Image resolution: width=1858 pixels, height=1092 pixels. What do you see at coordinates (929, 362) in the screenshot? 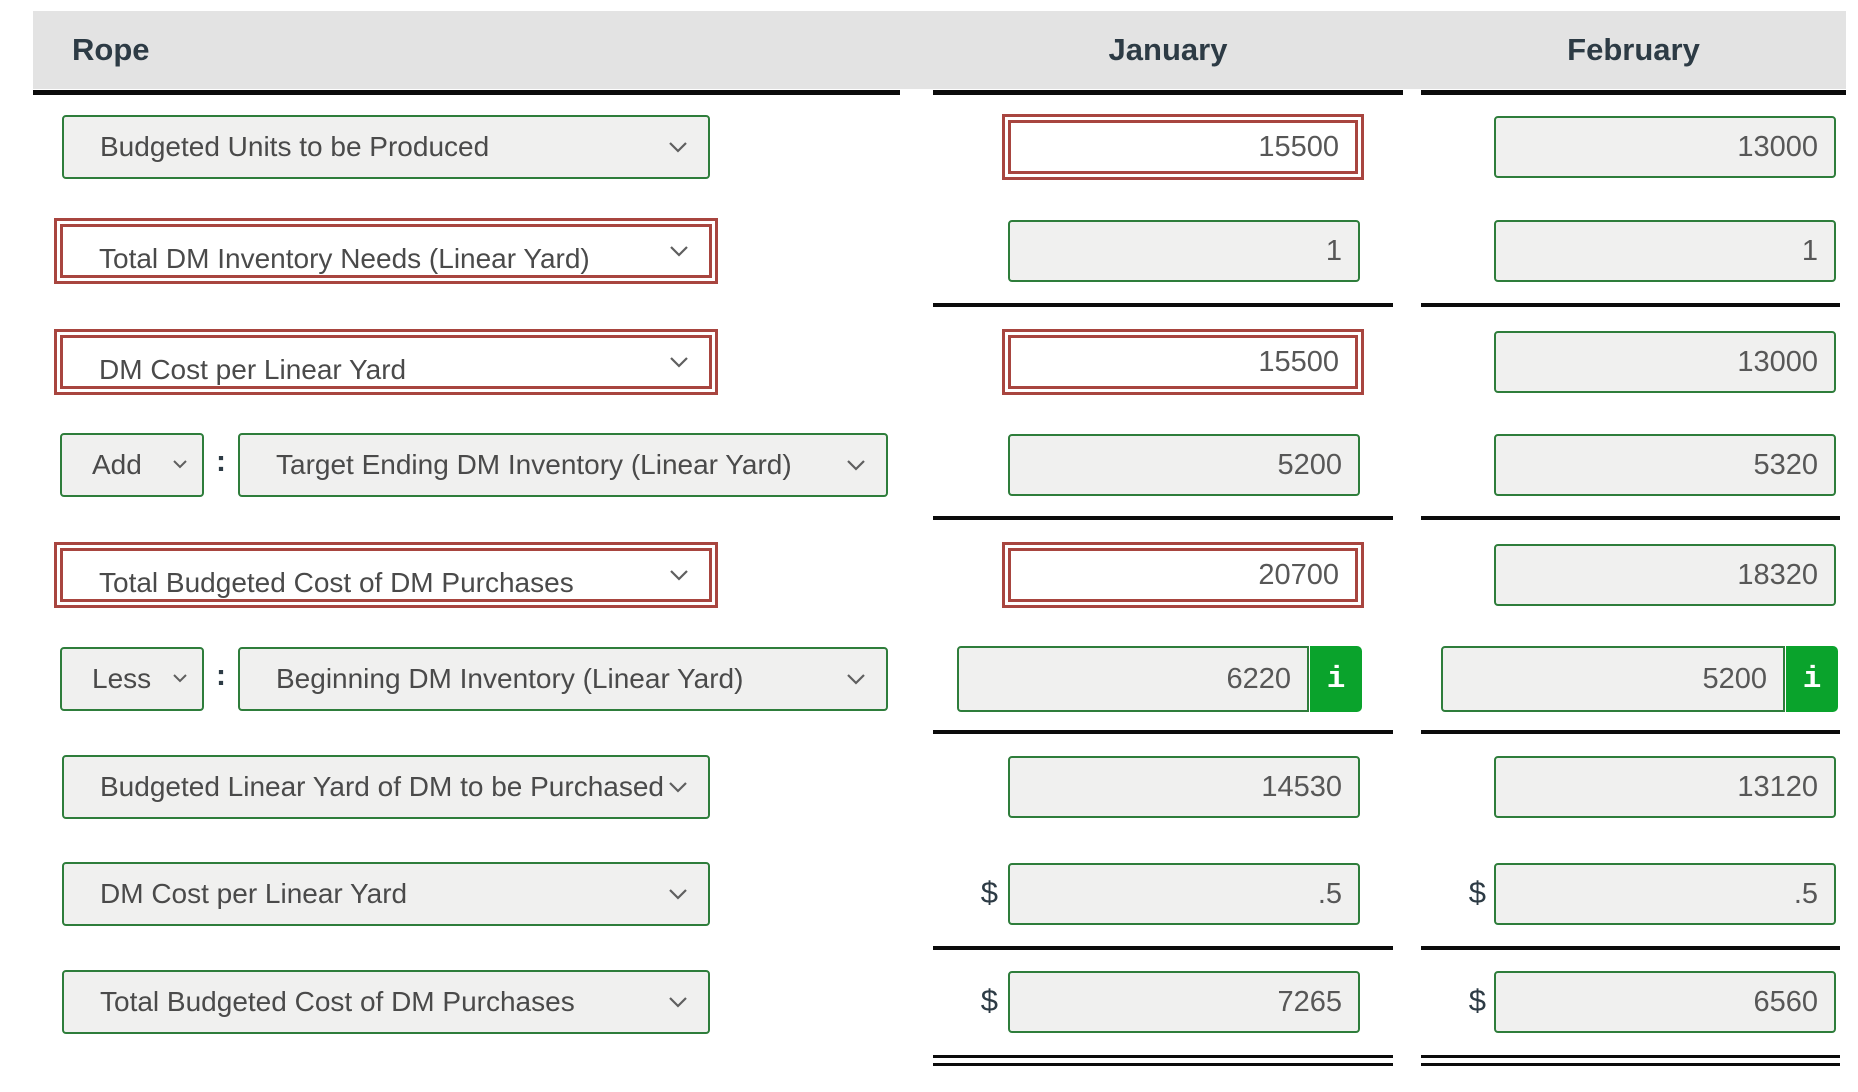
I see `budget-row-3: DM Cost per Linear Yard` at bounding box center [929, 362].